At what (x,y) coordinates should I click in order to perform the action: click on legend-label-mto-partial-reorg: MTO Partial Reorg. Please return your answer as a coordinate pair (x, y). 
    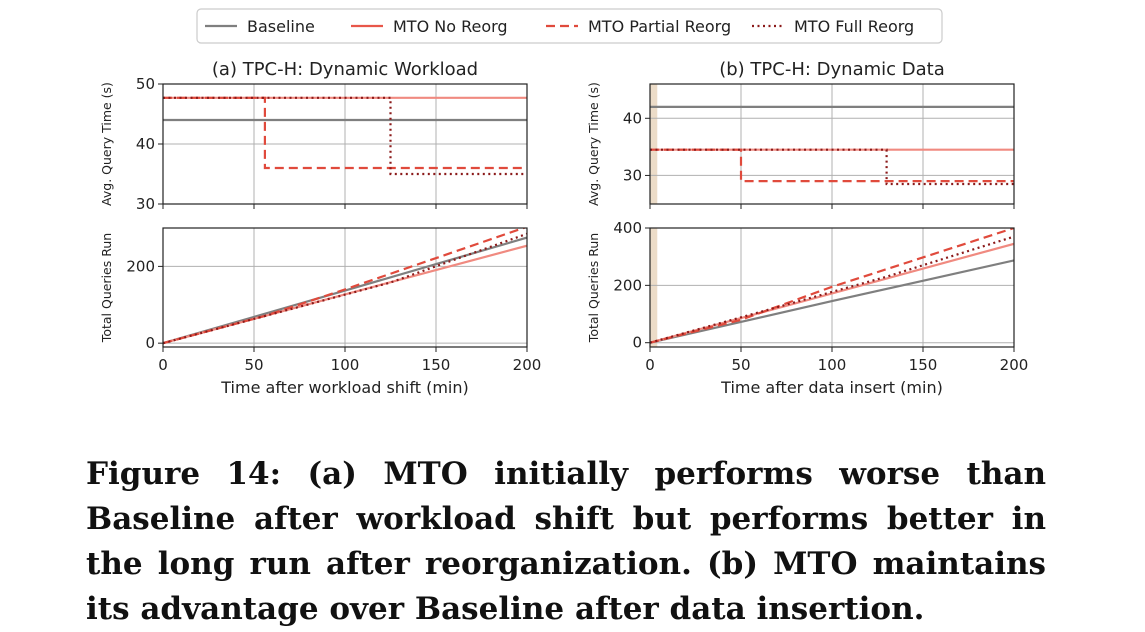
    Looking at the image, I should click on (659, 26).